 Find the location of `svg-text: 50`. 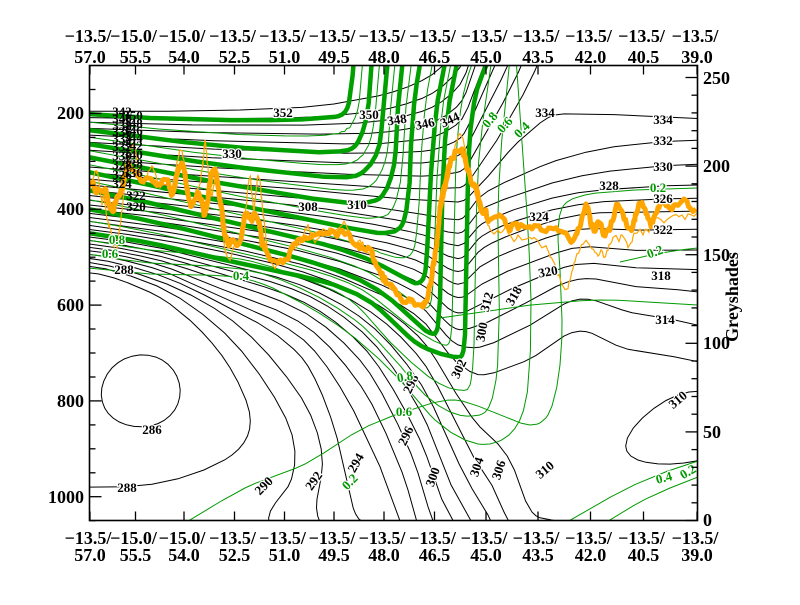

svg-text: 50 is located at coordinates (712, 432).